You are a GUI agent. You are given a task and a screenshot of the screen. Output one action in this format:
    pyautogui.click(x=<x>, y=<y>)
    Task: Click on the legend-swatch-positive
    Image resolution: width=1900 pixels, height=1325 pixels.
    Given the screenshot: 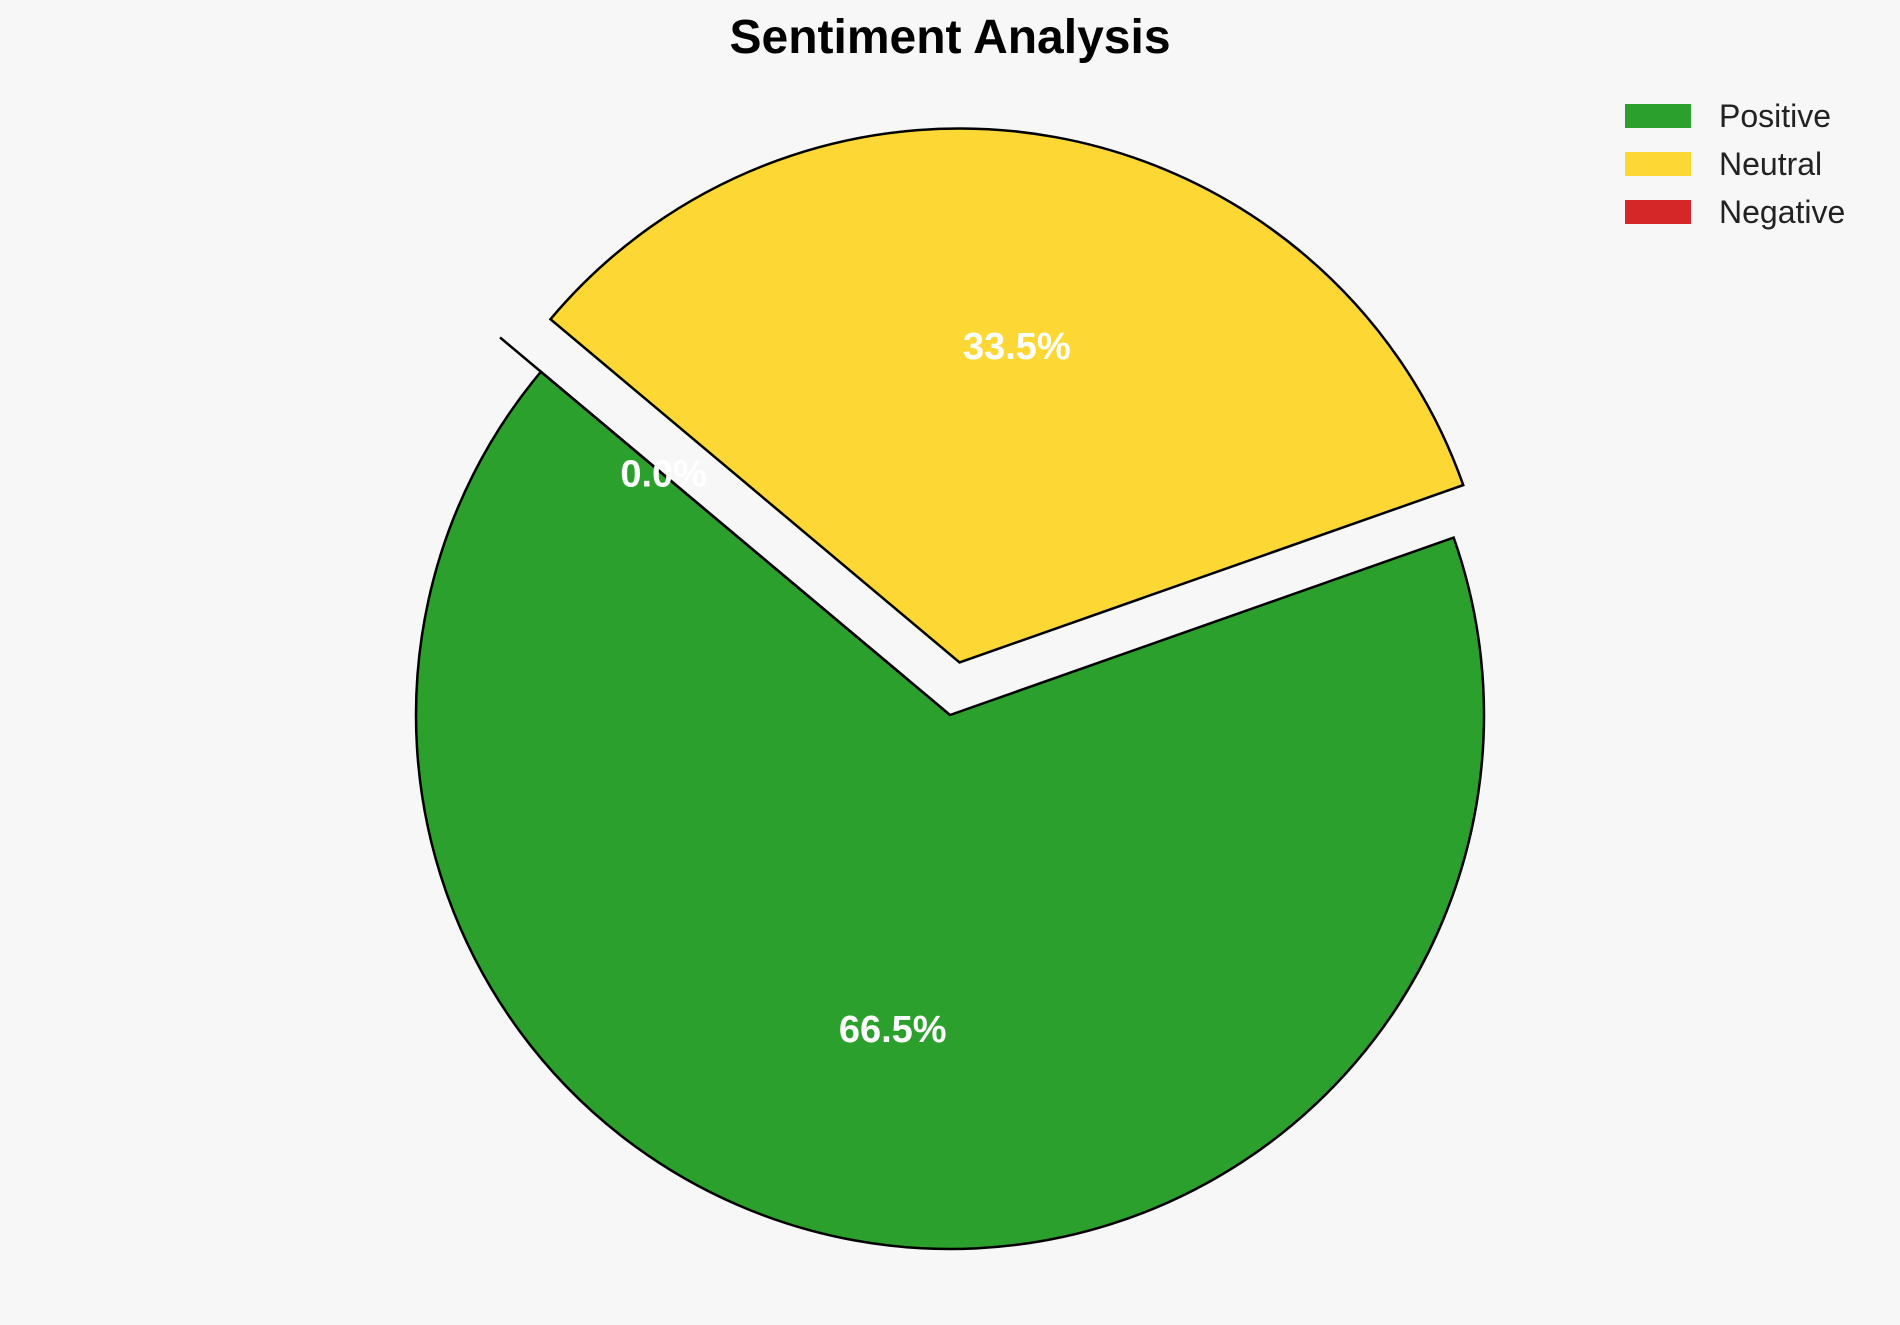 What is the action you would take?
    pyautogui.click(x=1658, y=116)
    